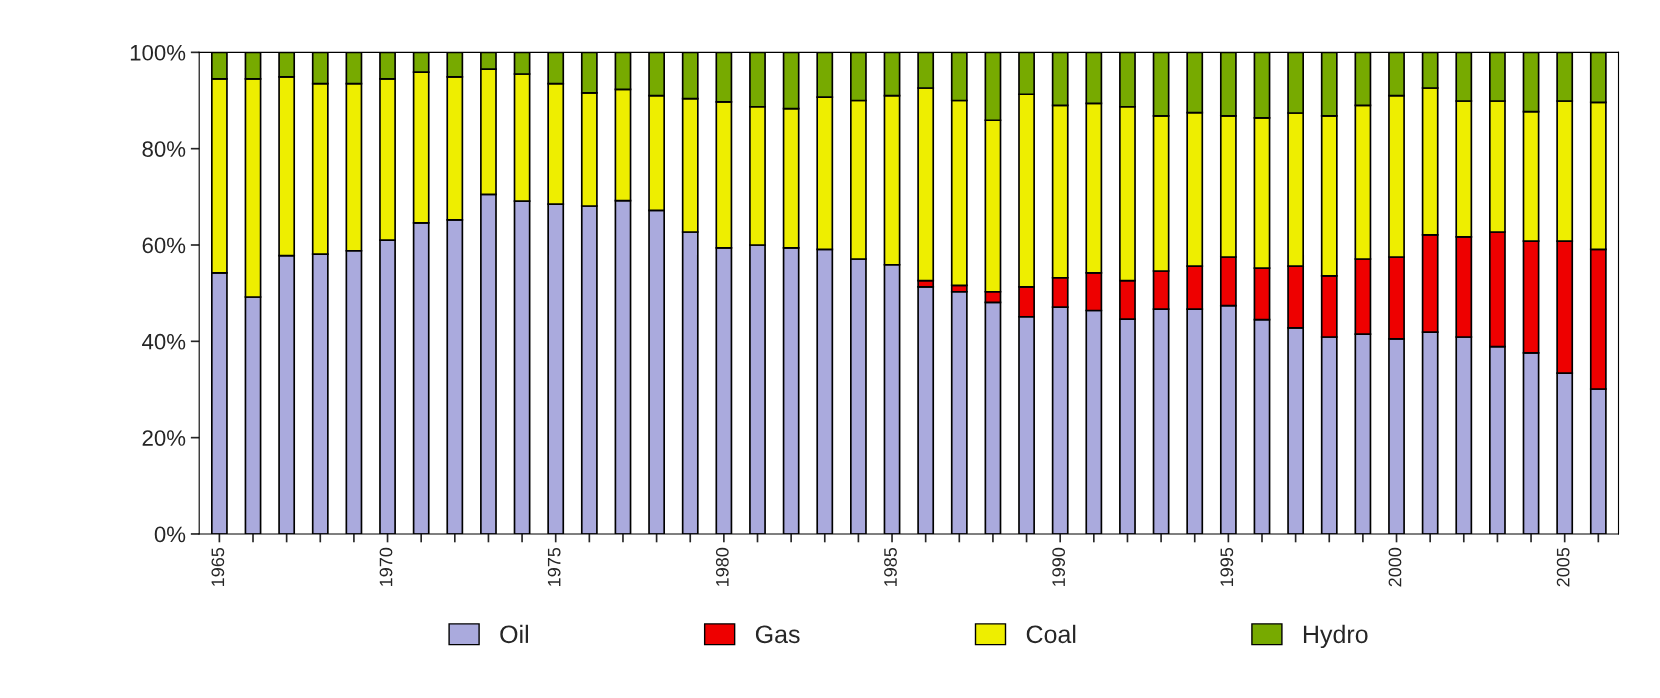 This screenshot has width=1660, height=698. What do you see at coordinates (164, 341) in the screenshot?
I see `y-tick-label: 40%` at bounding box center [164, 341].